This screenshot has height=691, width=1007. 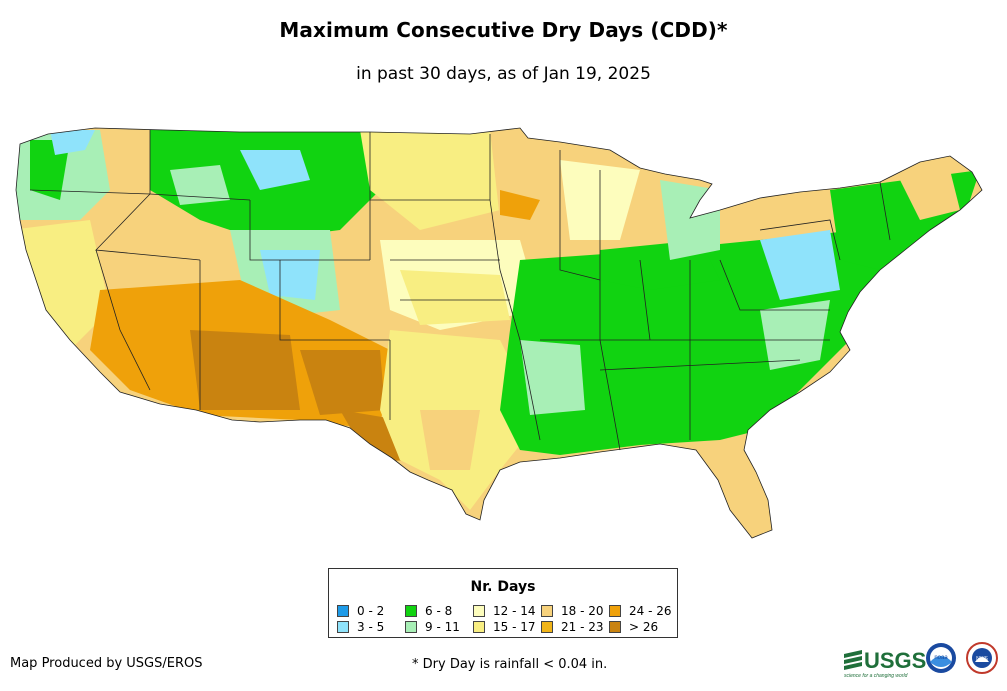 I want to click on legend-label: 6 - 8, so click(x=439, y=611).